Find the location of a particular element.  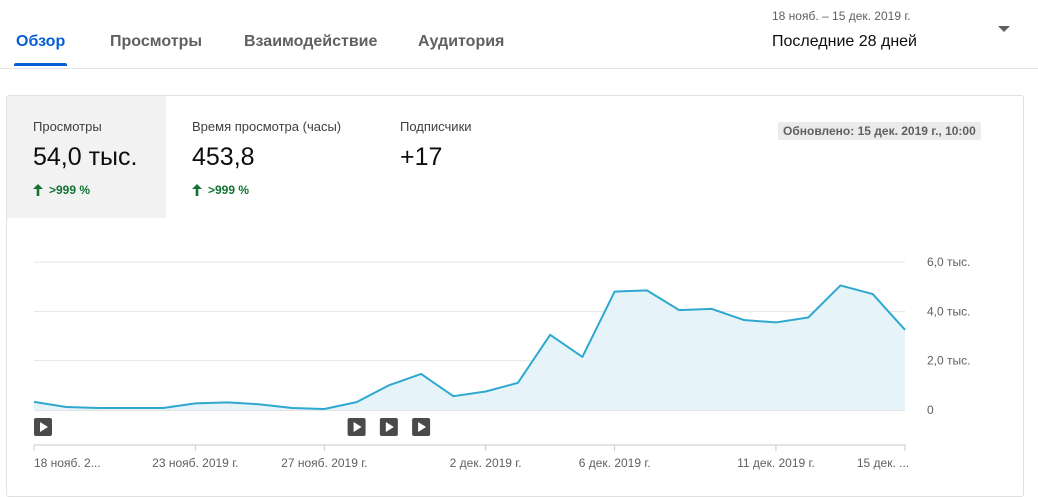

metric-label: Подписчики is located at coordinates (436, 126).